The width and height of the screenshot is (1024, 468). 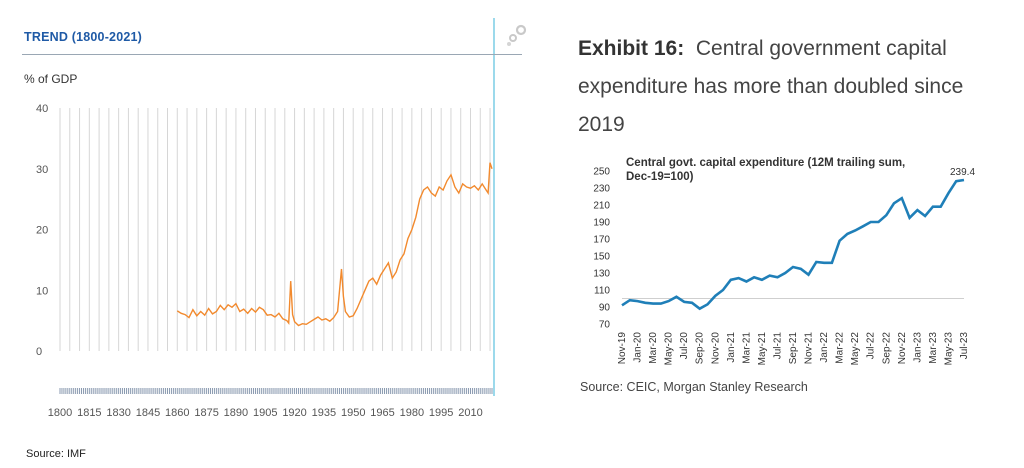 What do you see at coordinates (840, 348) in the screenshot?
I see `x-tick-label: Mar-22` at bounding box center [840, 348].